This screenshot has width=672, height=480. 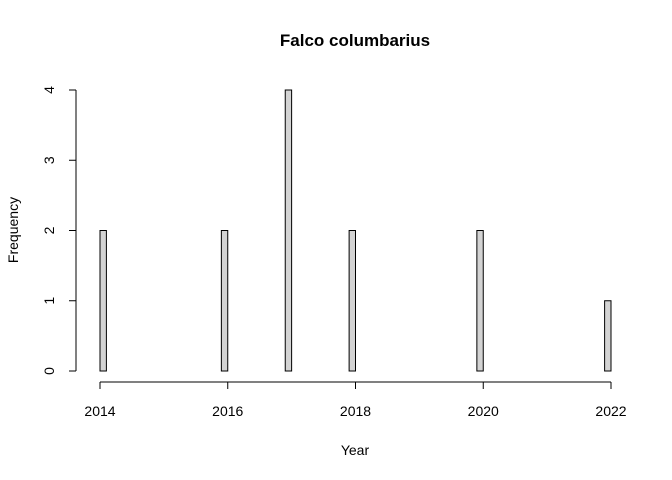 I want to click on y-tick-label: 1, so click(x=49, y=301).